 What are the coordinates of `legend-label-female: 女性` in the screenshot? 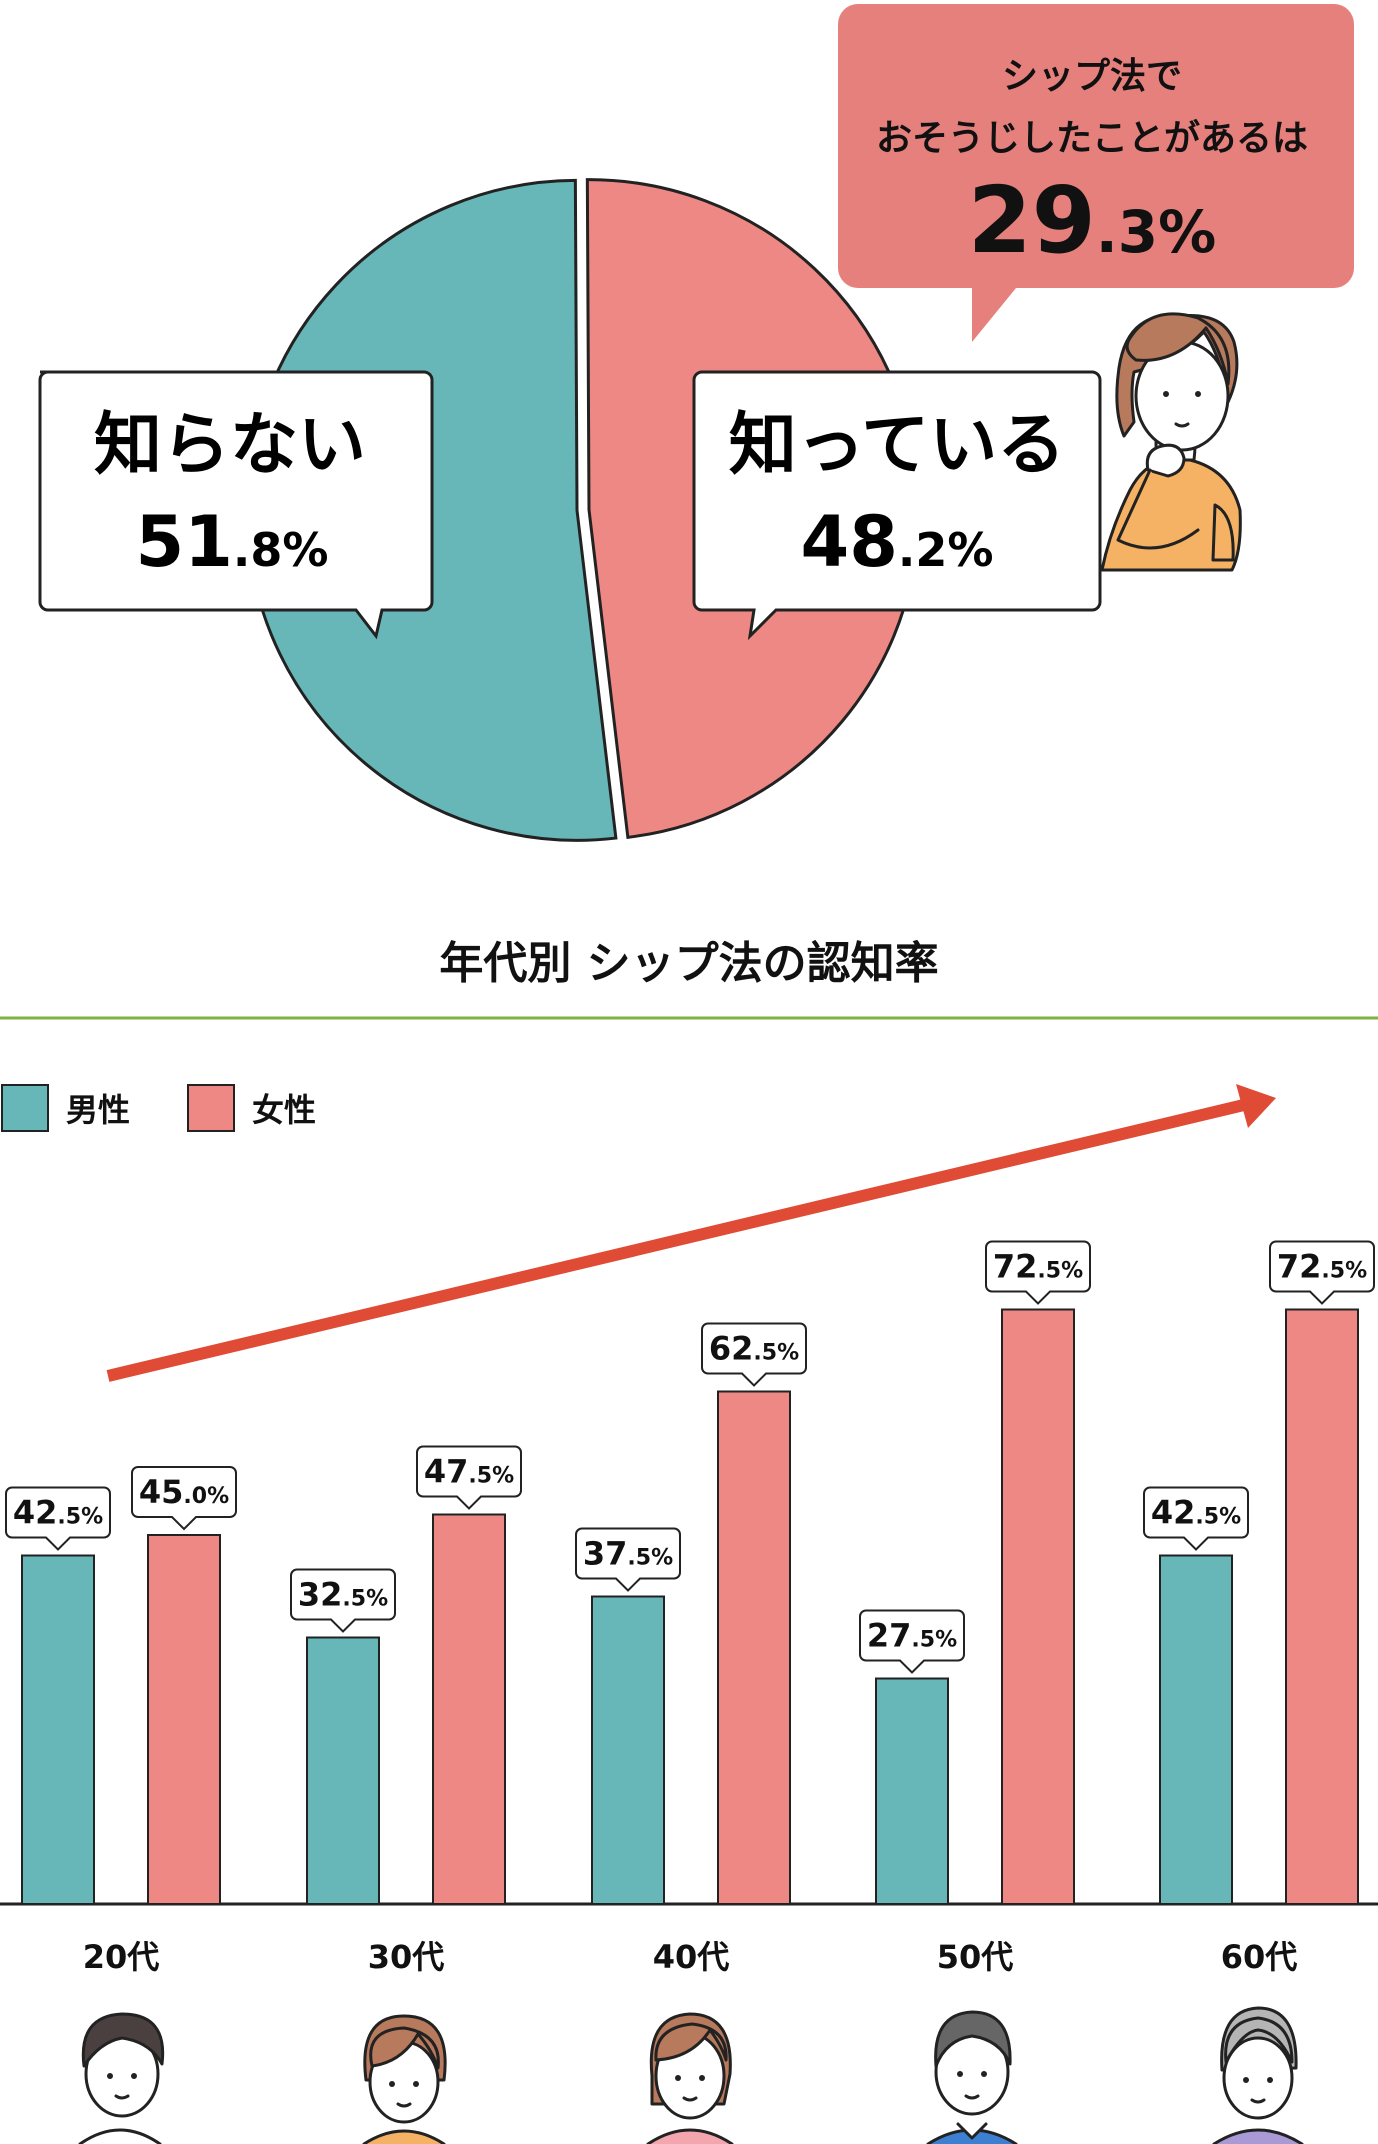 It's located at (284, 1110).